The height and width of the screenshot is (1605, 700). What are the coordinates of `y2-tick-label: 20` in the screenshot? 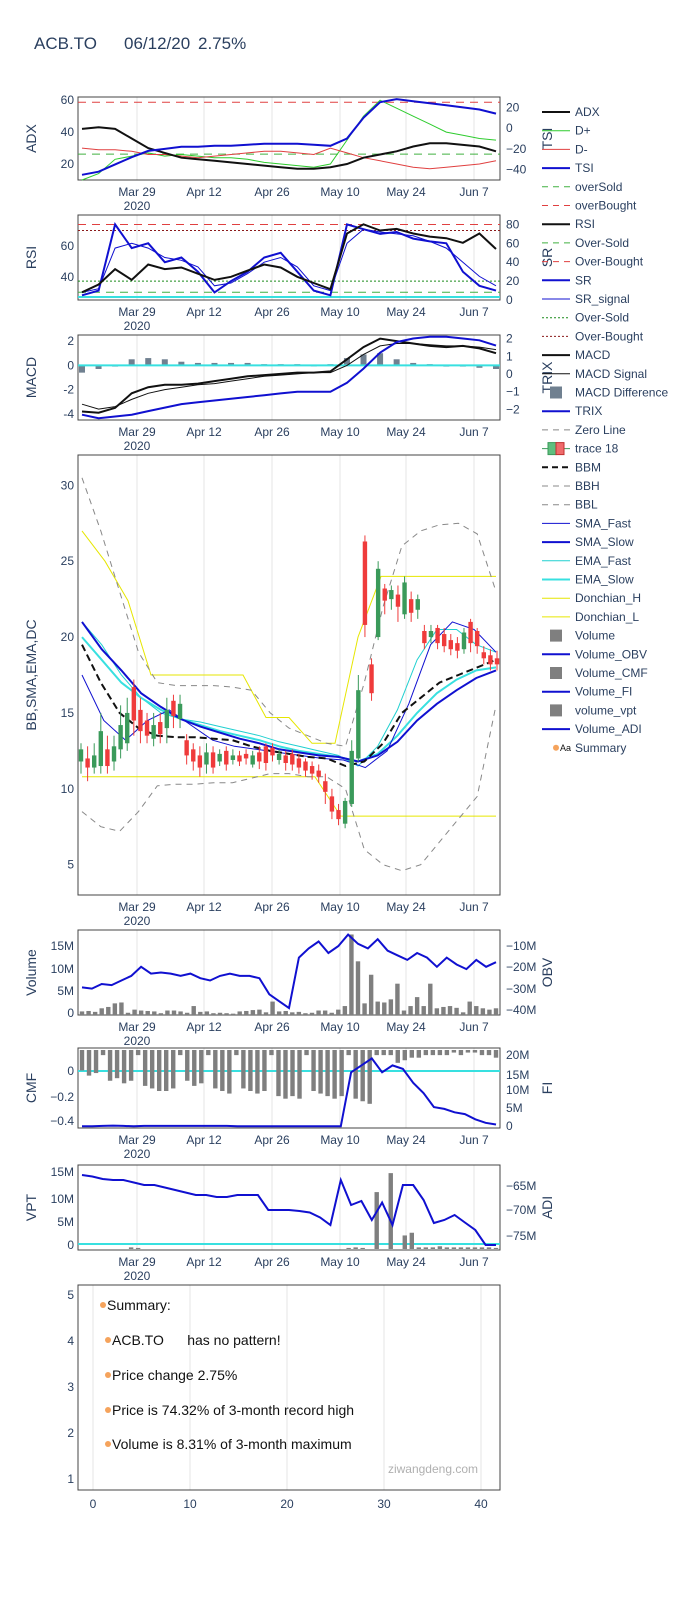 It's located at (513, 107).